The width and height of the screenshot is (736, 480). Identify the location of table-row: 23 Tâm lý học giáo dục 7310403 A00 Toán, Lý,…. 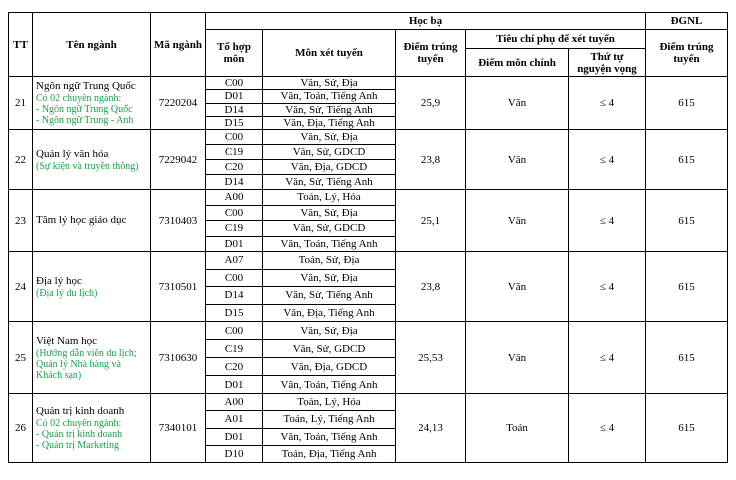
(368, 220).